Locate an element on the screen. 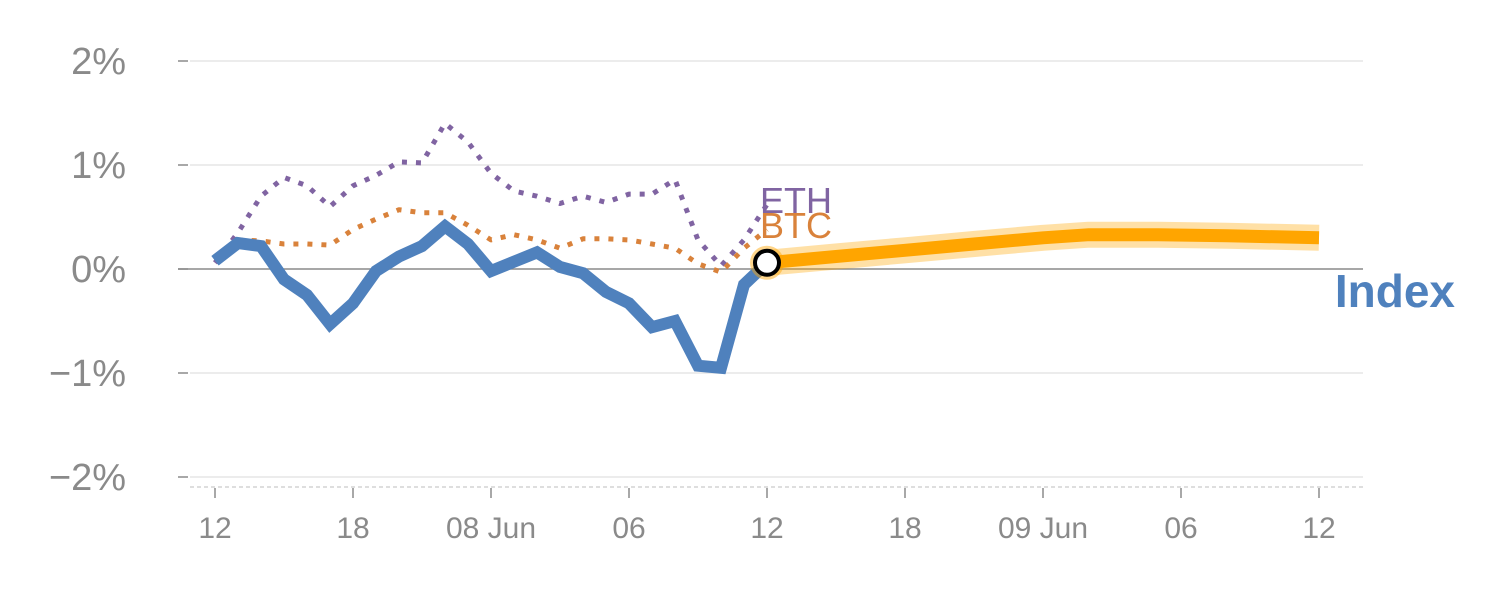 Image resolution: width=1500 pixels, height=600 pixels. projection-line is located at coordinates (1043, 249).